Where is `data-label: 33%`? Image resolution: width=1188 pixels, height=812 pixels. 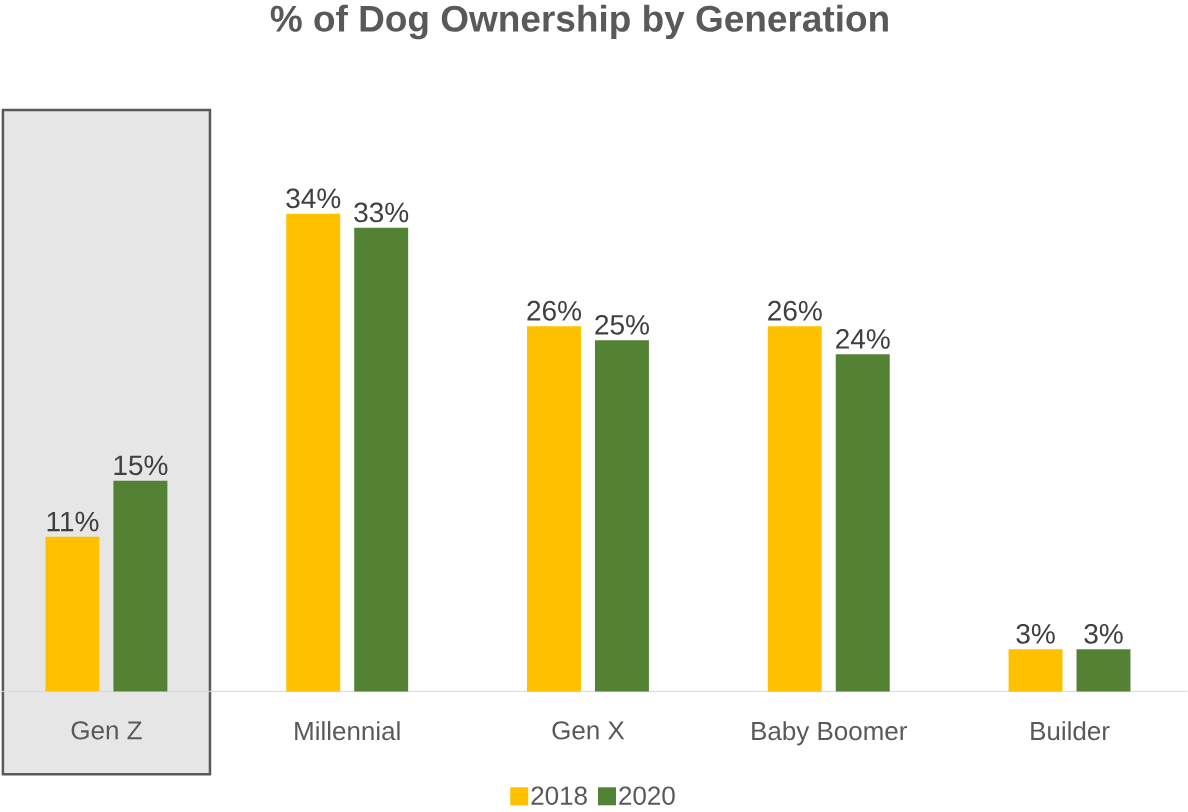 data-label: 33% is located at coordinates (381, 212).